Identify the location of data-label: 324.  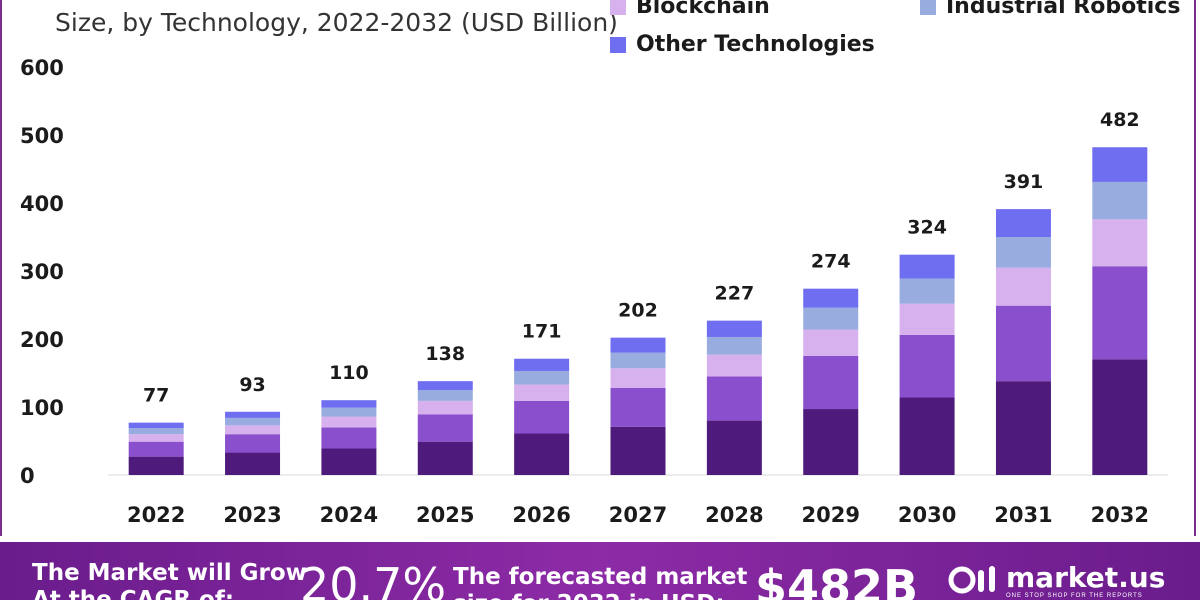
(927, 228).